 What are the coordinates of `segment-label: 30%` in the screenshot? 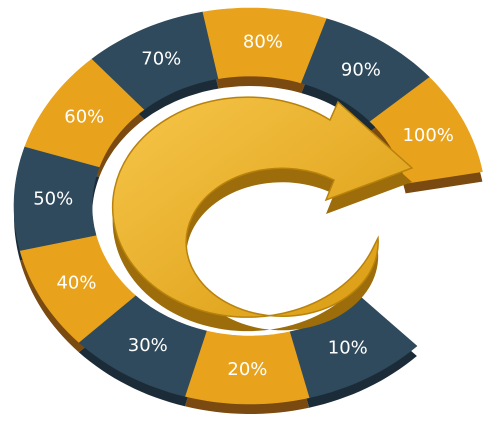 It's located at (148, 345).